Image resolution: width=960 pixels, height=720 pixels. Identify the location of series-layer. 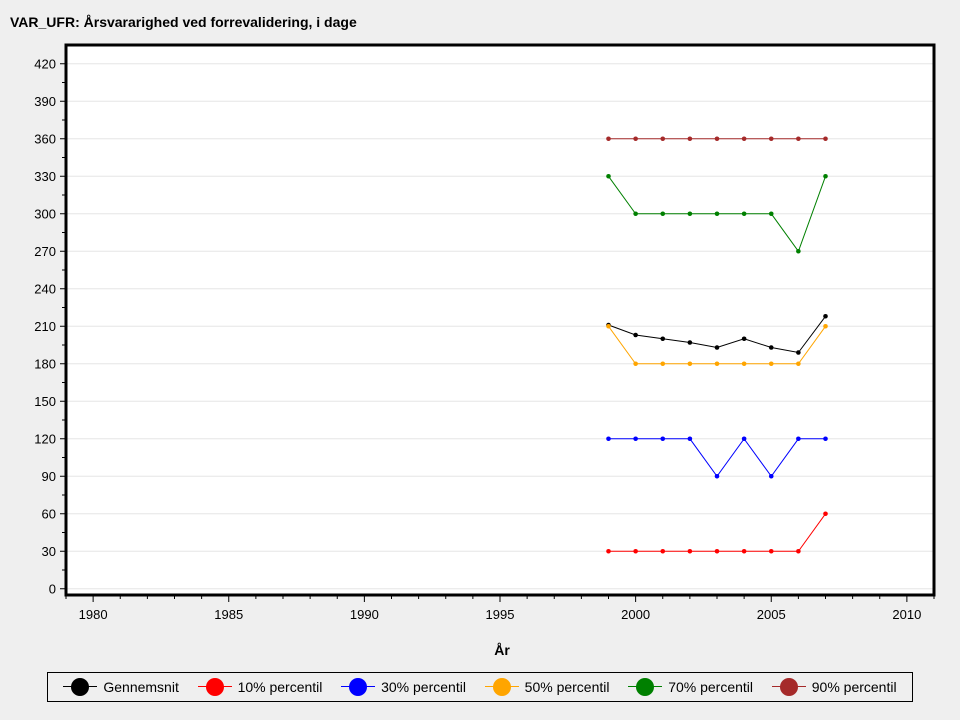
(717, 345).